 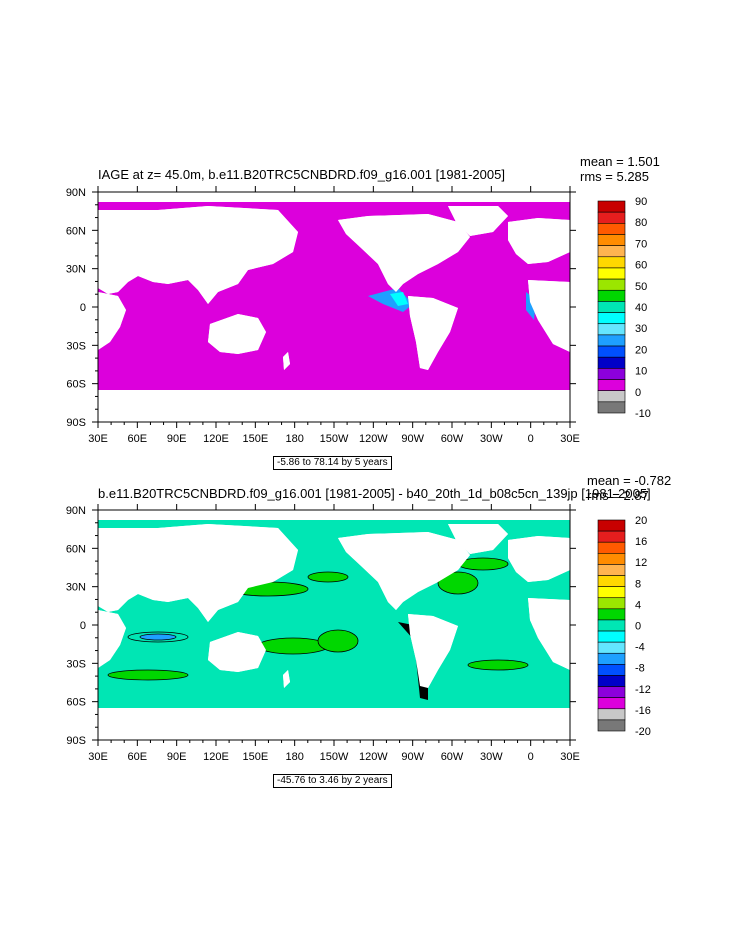 What do you see at coordinates (641, 542) in the screenshot?
I see `colorbar-label: 16` at bounding box center [641, 542].